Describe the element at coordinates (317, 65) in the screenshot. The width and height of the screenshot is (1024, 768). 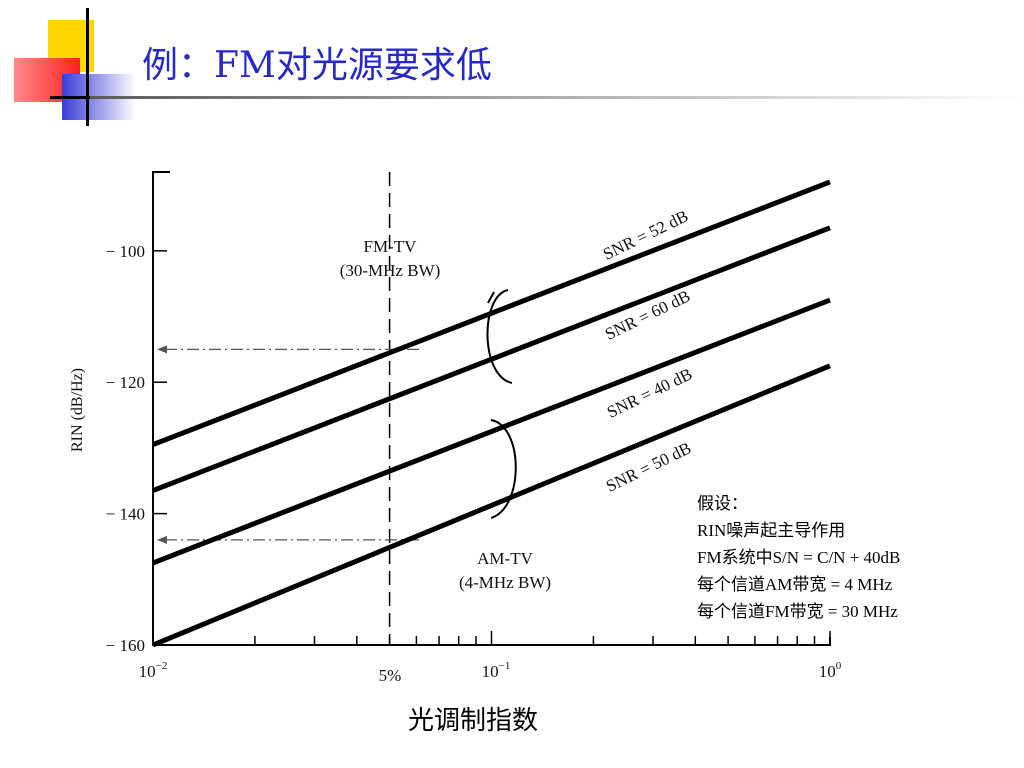
I see `slide-title: 例：FM对光源要求低` at that location.